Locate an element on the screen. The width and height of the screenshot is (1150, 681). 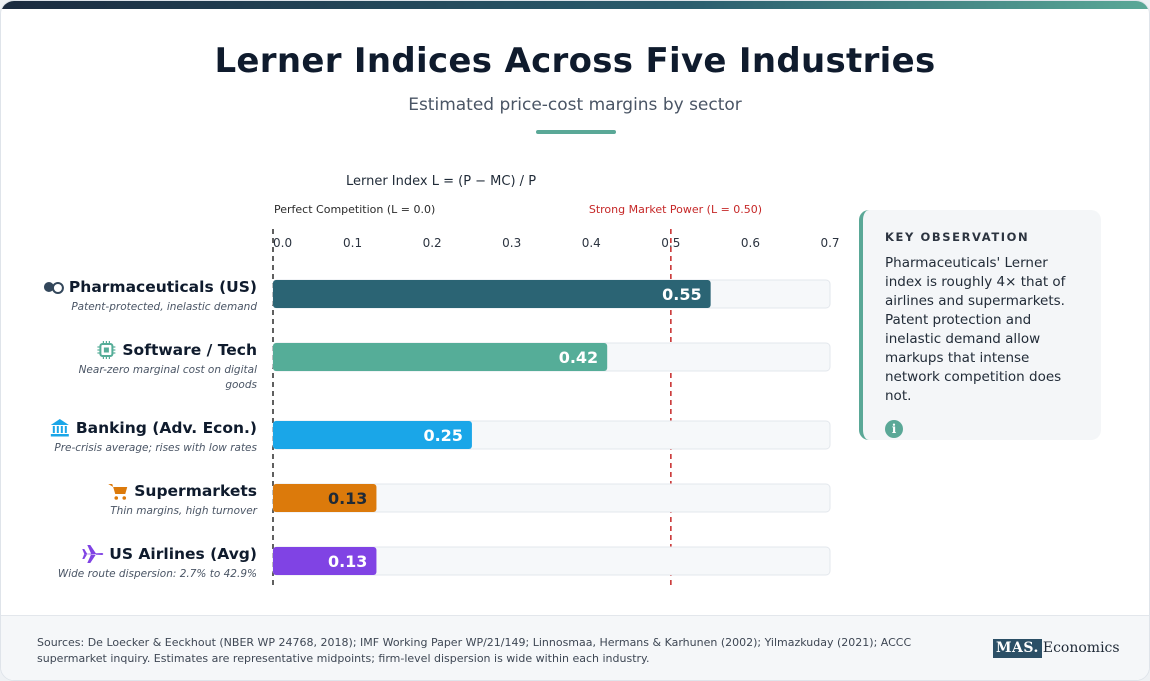
category-label: Software / Tech is located at coordinates (189, 350).